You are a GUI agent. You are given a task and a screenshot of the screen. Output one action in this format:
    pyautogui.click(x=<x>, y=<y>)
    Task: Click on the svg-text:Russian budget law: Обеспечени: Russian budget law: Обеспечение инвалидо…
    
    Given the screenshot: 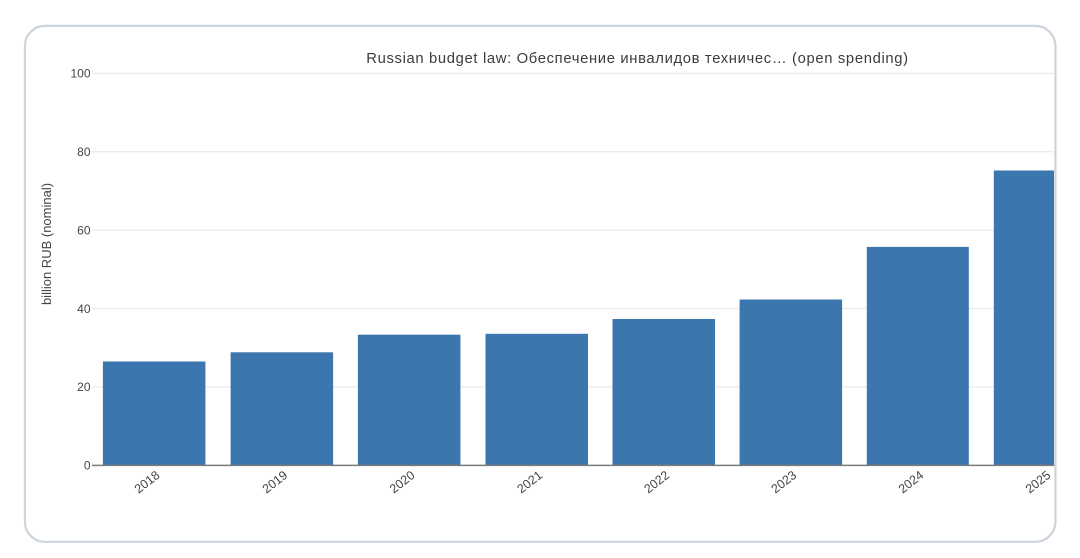 What is the action you would take?
    pyautogui.click(x=637, y=59)
    